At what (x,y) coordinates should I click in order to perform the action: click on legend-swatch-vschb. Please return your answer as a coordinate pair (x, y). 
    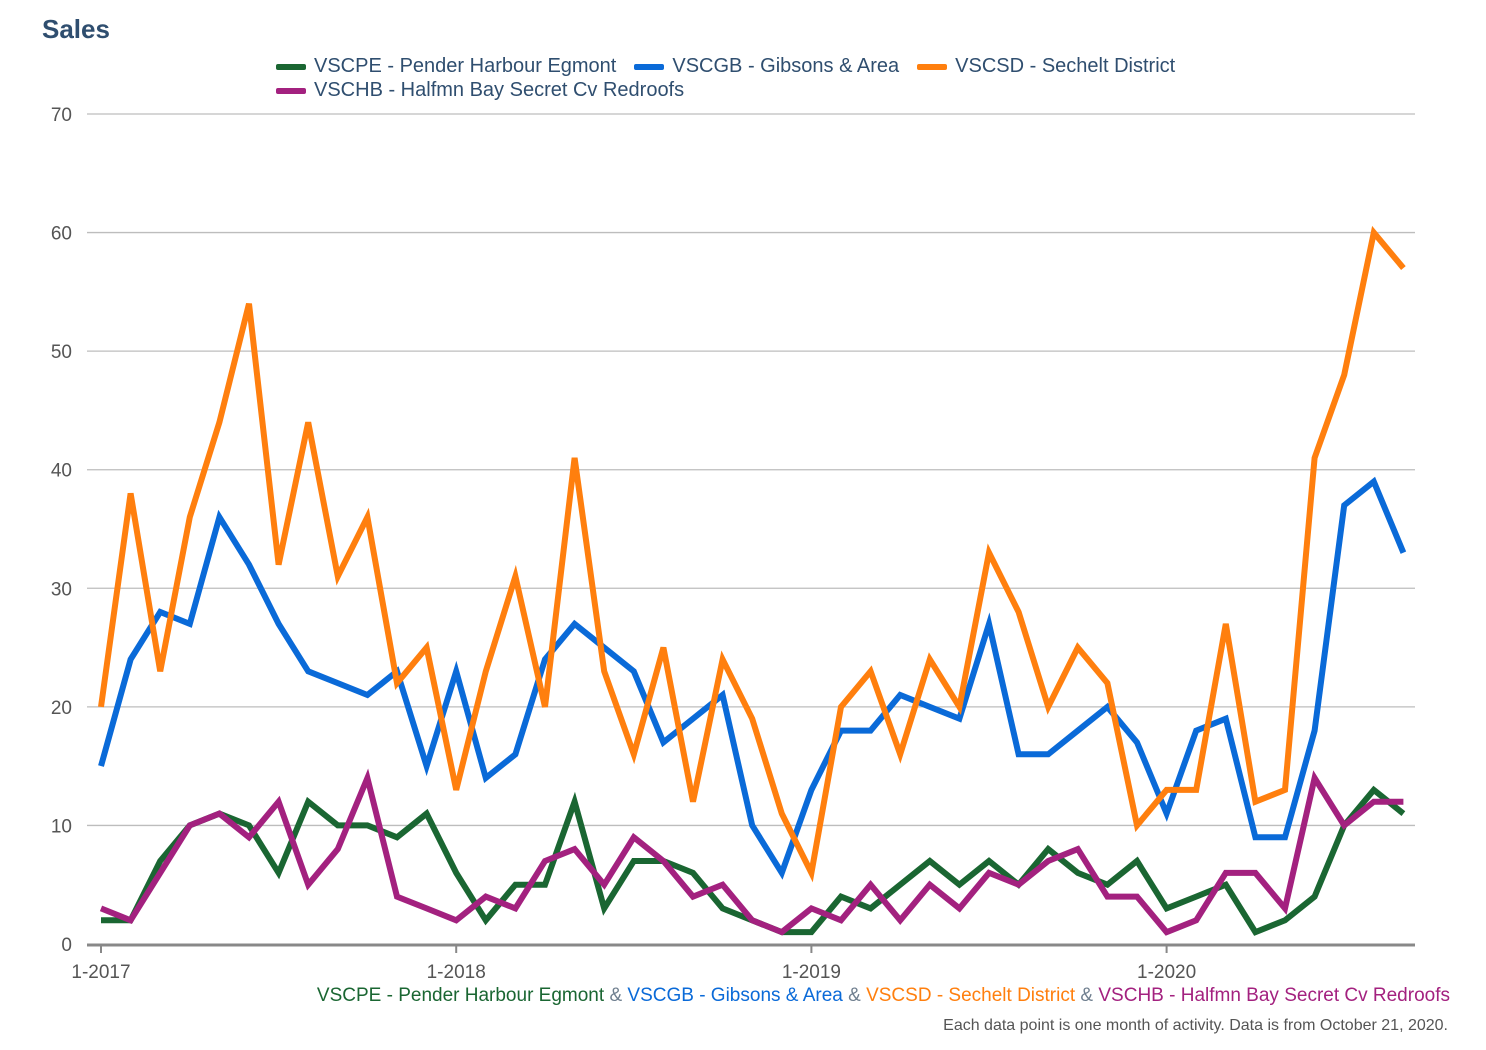
    Looking at the image, I should click on (291, 90).